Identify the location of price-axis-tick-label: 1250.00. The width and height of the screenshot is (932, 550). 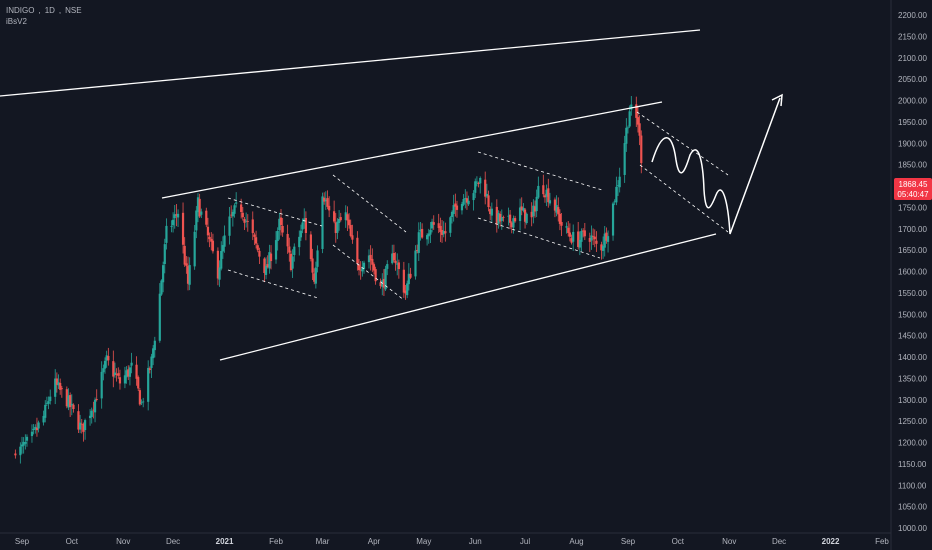
(912, 421).